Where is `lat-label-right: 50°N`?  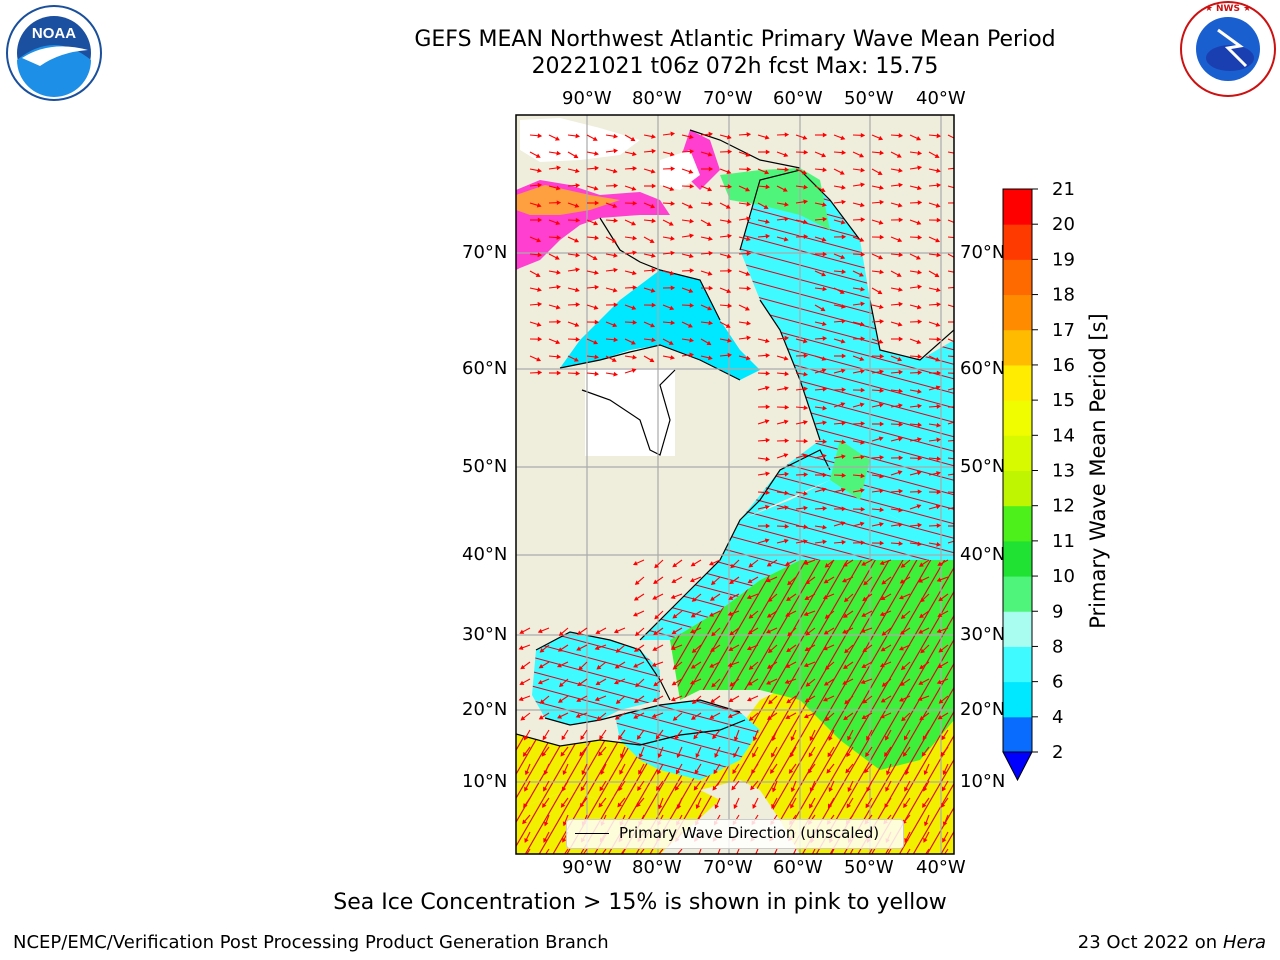
lat-label-right: 50°N is located at coordinates (983, 466).